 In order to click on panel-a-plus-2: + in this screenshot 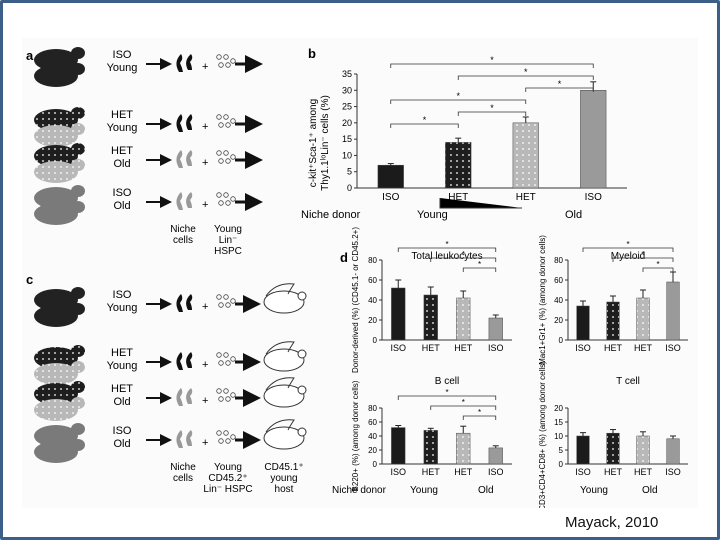, I will do `click(205, 163)`.